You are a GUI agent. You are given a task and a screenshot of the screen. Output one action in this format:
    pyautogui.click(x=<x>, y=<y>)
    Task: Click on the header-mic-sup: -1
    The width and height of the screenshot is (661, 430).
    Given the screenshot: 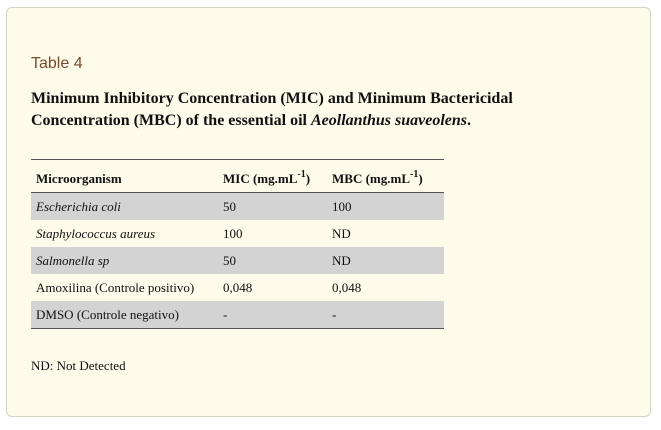 What is the action you would take?
    pyautogui.click(x=301, y=174)
    